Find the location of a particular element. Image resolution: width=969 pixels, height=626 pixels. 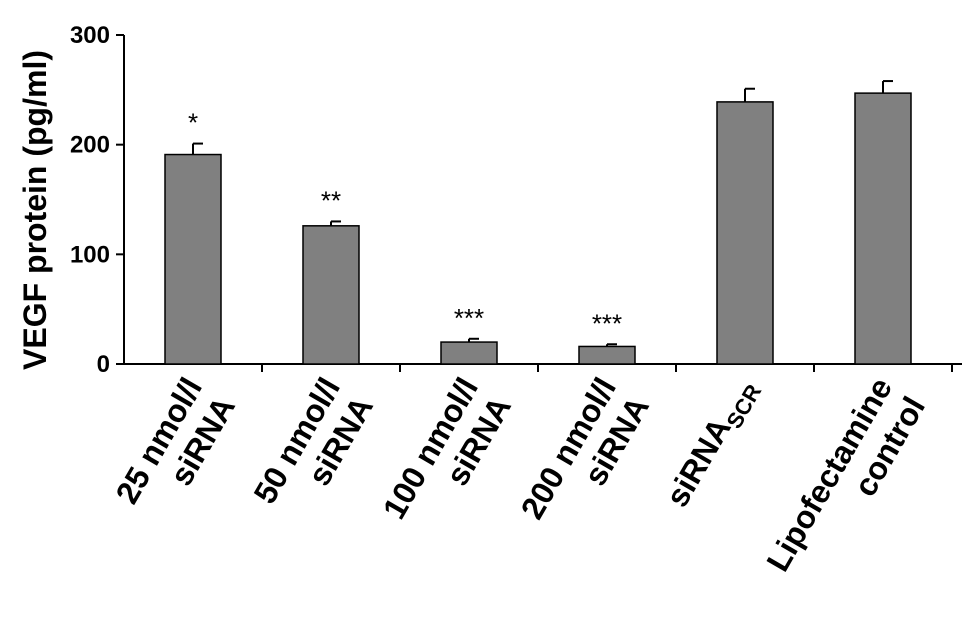

y-tick-label: 200 is located at coordinates (90, 145).